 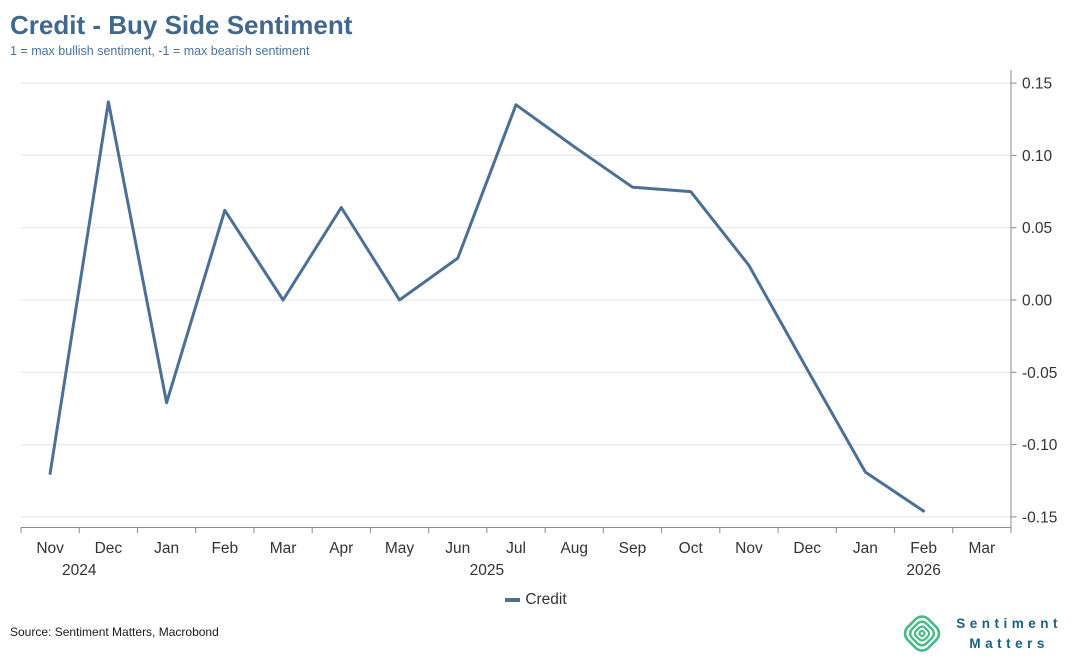 What do you see at coordinates (1037, 301) in the screenshot?
I see `svg-text: 0.00` at bounding box center [1037, 301].